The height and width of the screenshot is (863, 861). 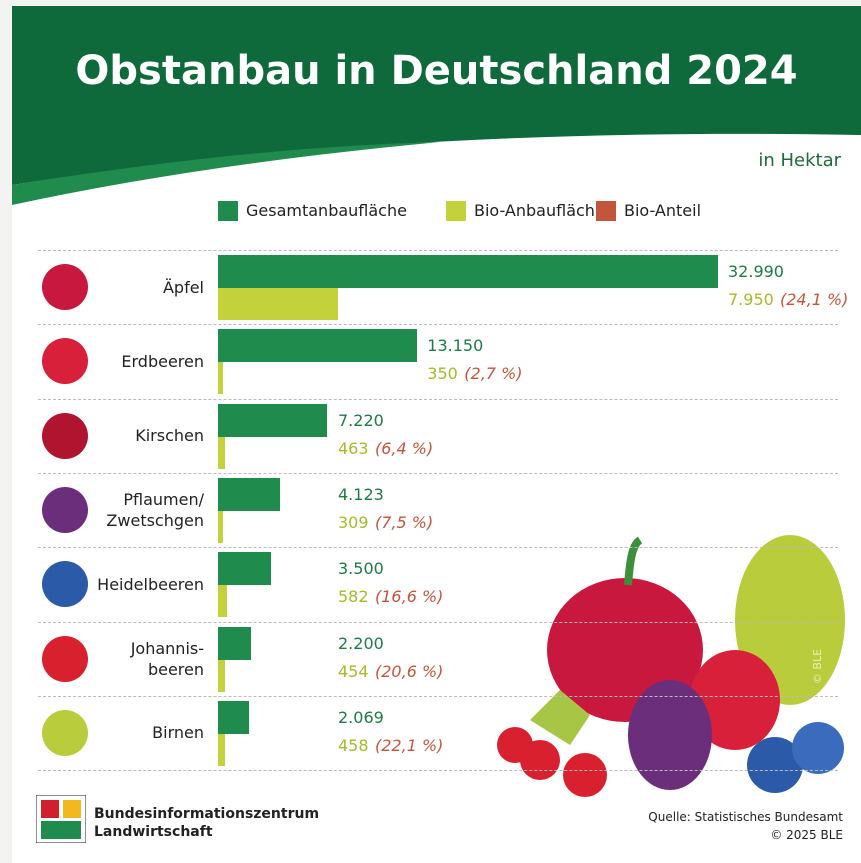 What do you see at coordinates (353, 448) in the screenshot?
I see `value-label: 463` at bounding box center [353, 448].